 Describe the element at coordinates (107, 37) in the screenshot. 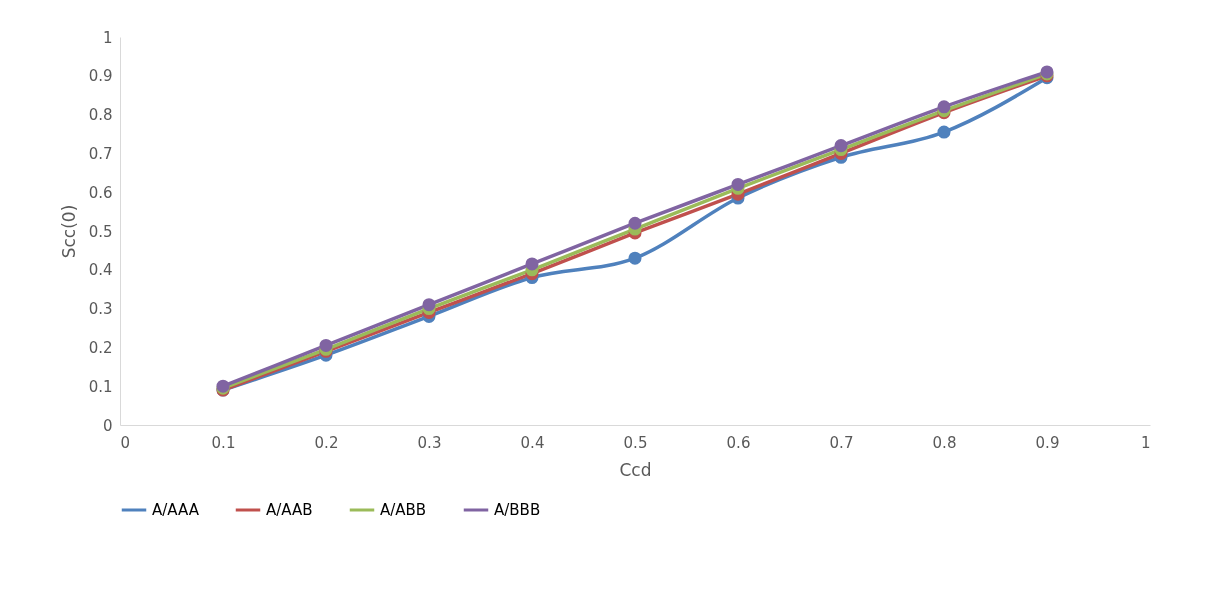

I see `y-tick-label: 1` at that location.